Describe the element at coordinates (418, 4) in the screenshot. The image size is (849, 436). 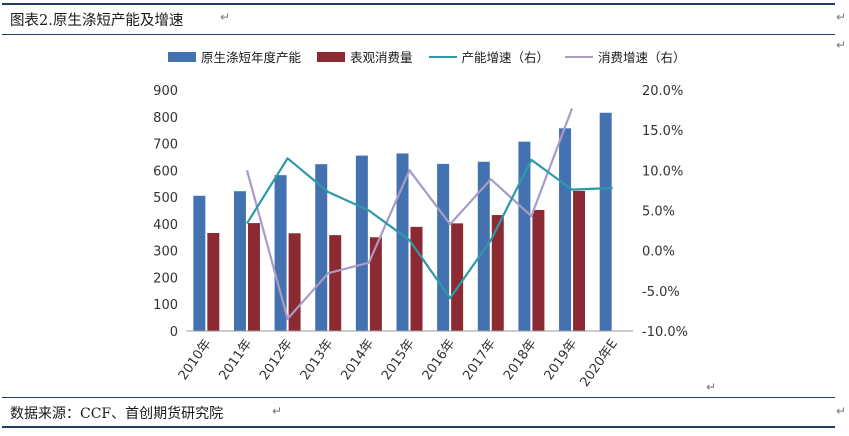
I see `caption-top-rule` at that location.